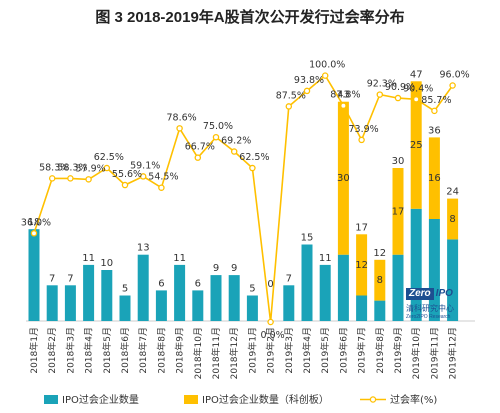  What do you see at coordinates (106, 263) in the screenshot?
I see `bar-total-label: 10` at bounding box center [106, 263].